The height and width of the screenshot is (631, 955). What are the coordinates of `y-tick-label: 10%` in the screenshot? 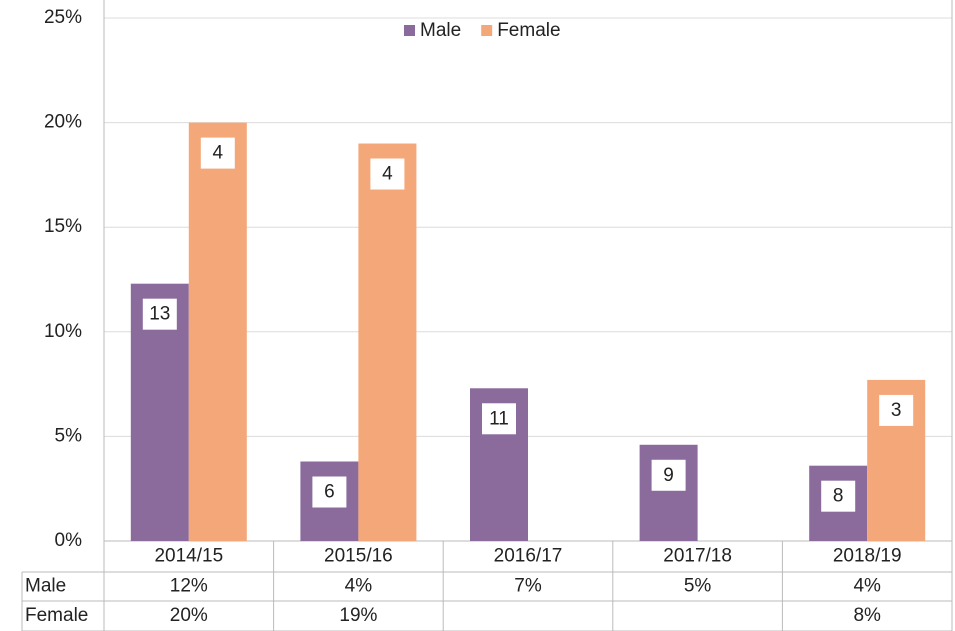 It's located at (63, 331).